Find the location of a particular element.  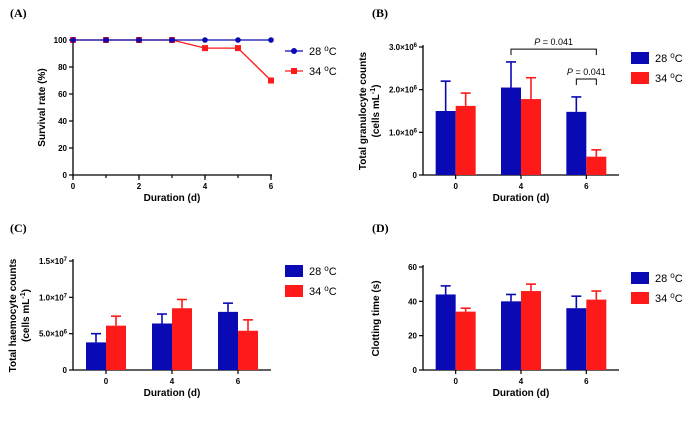

y-tick-label: 1.0×106 is located at coordinates (403, 132).